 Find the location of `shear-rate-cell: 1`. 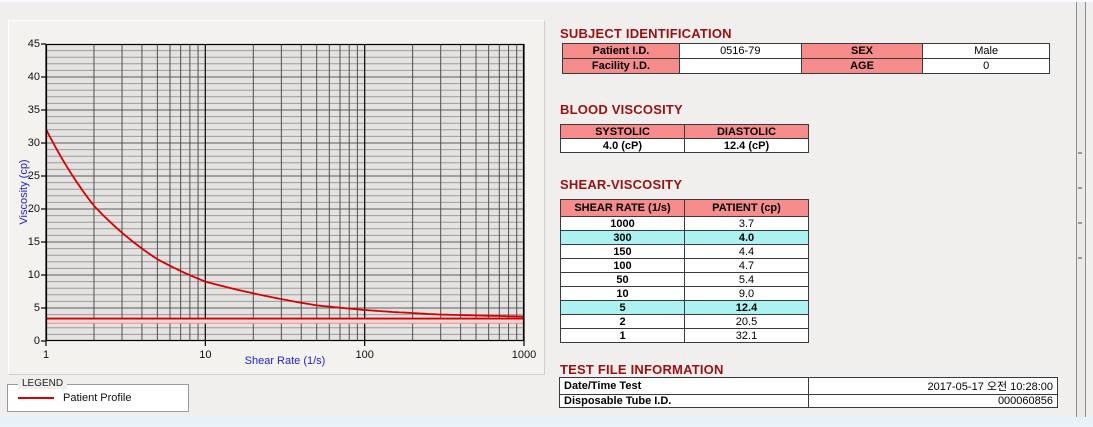

shear-rate-cell: 1 is located at coordinates (622, 335).